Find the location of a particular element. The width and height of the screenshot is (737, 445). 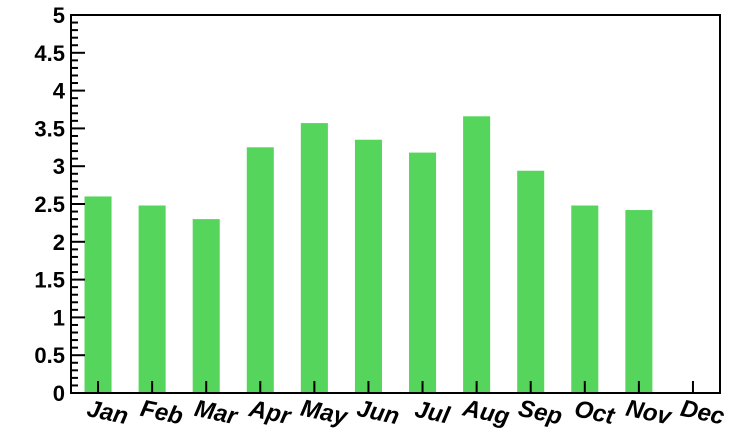

y-tick-label: 0 is located at coordinates (59, 393).